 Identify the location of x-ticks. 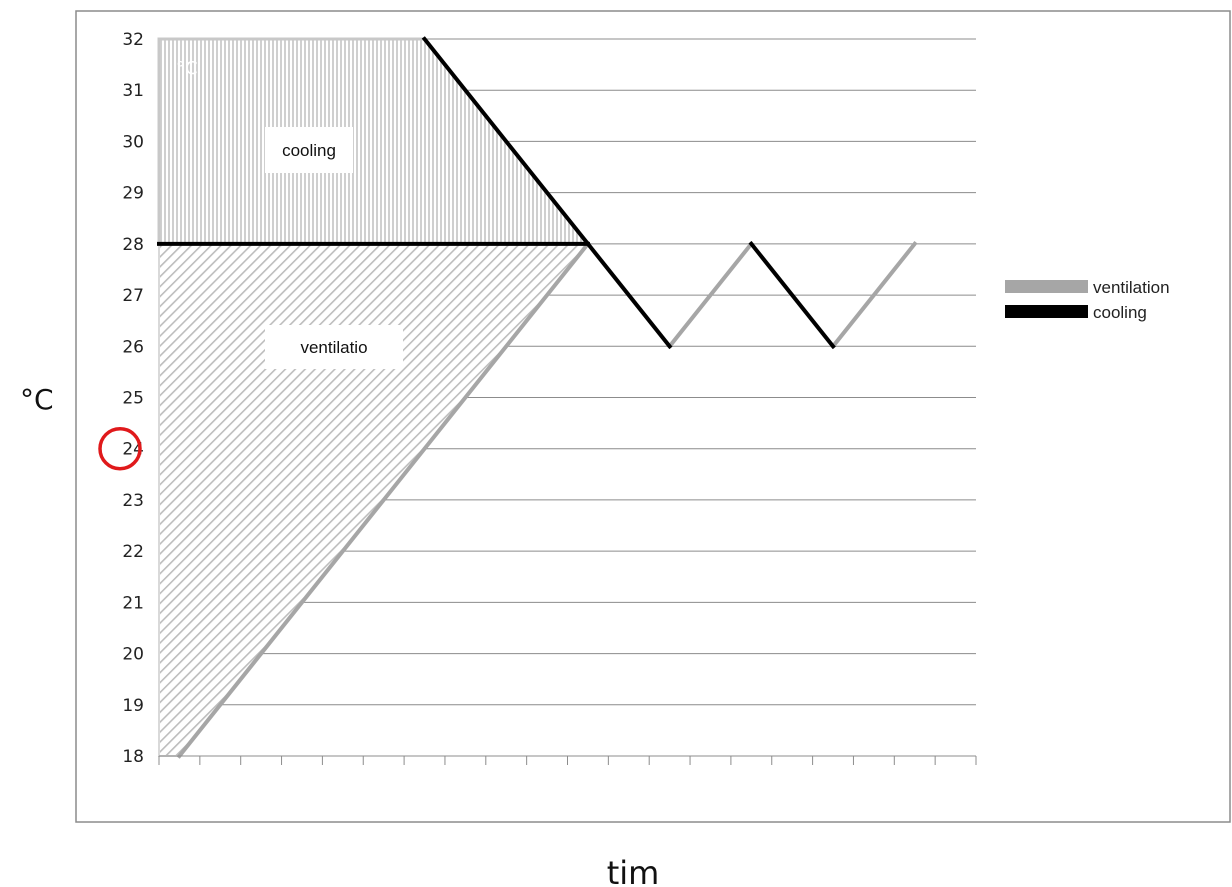
(567, 760).